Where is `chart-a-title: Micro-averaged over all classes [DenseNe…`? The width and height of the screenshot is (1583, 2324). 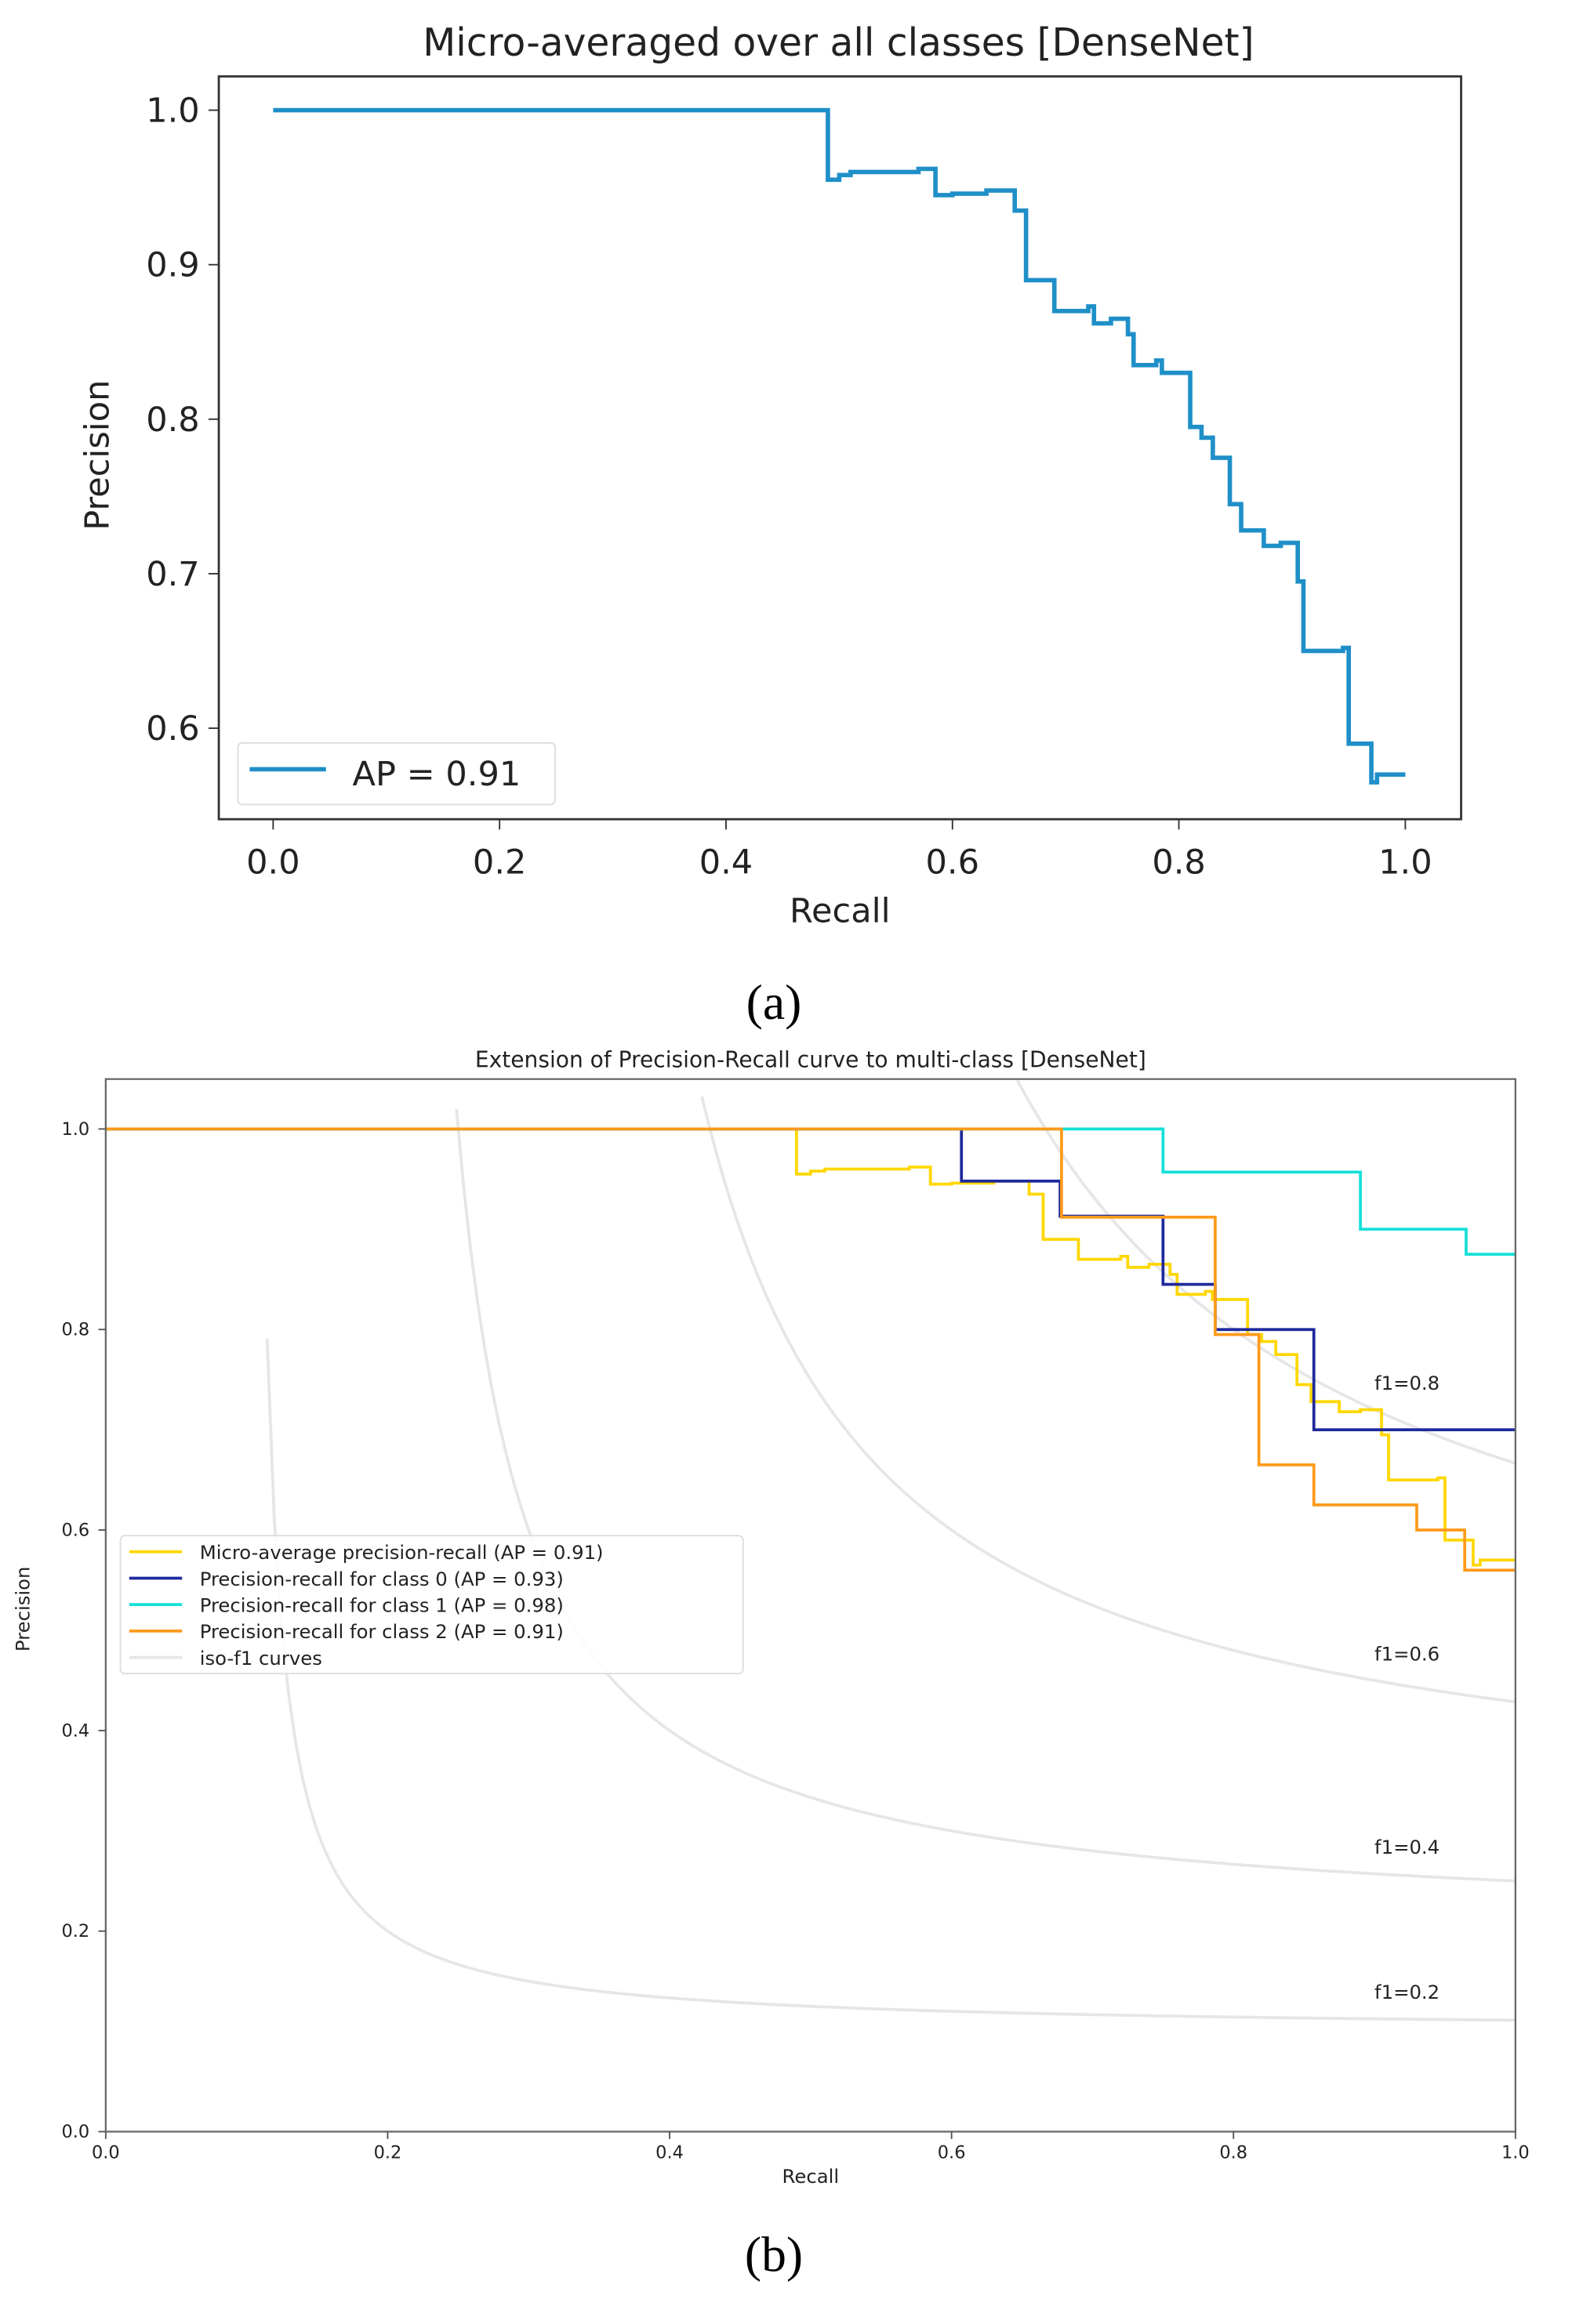
chart-a-title: Micro-averaged over all classes [DenseNe… is located at coordinates (839, 43).